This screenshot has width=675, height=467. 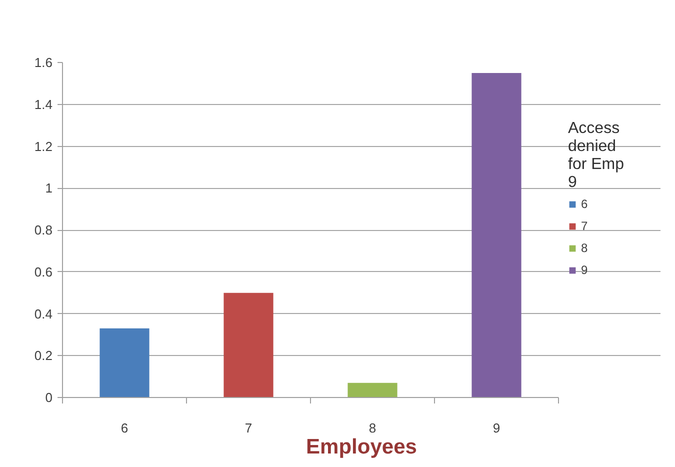 I want to click on x-tick-label: 6, so click(x=124, y=428).